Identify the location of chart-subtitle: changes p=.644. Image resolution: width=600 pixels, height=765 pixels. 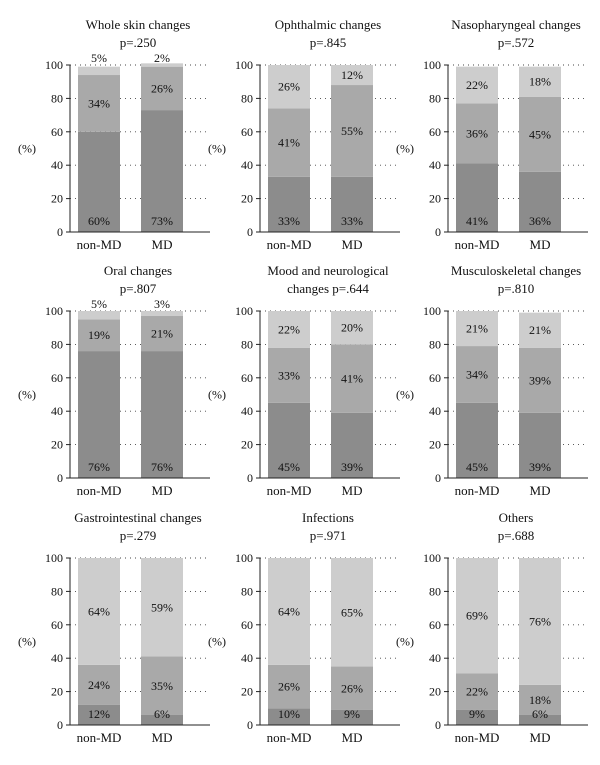
(328, 288).